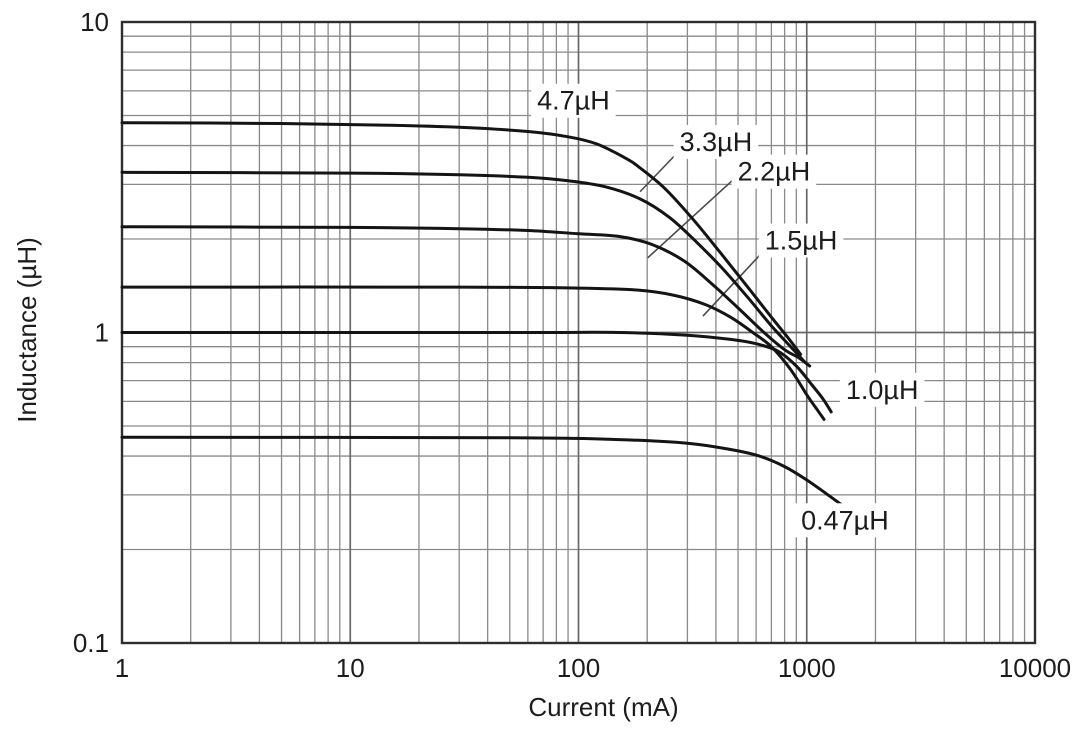  I want to click on x-axis-title: Current (mA), so click(603, 707).